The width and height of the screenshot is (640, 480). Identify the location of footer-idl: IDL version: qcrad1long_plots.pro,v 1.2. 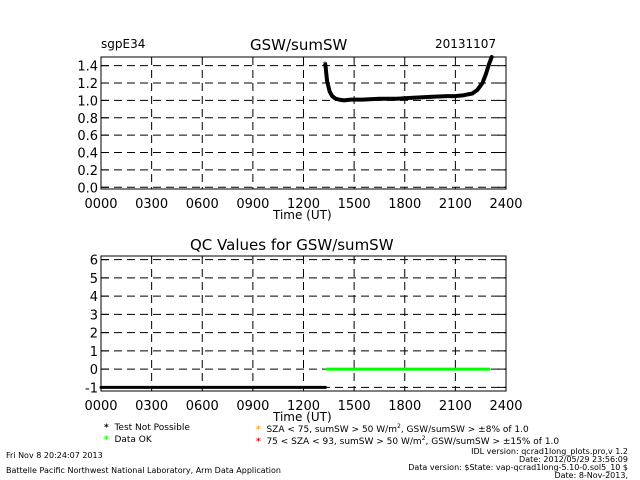
(549, 451).